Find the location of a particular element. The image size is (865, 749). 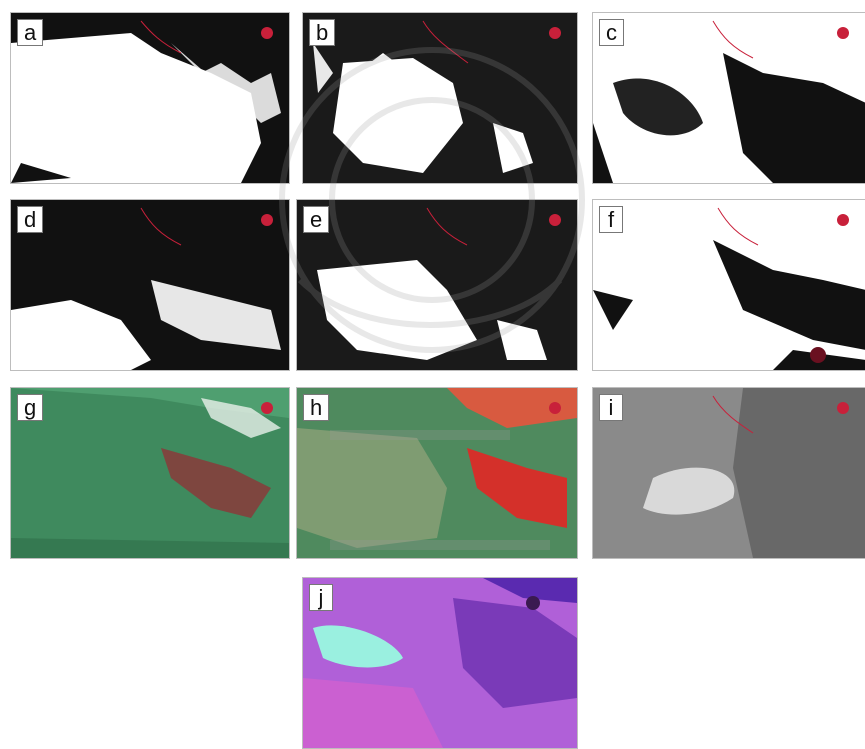

panel-f: f is located at coordinates (728, 285).